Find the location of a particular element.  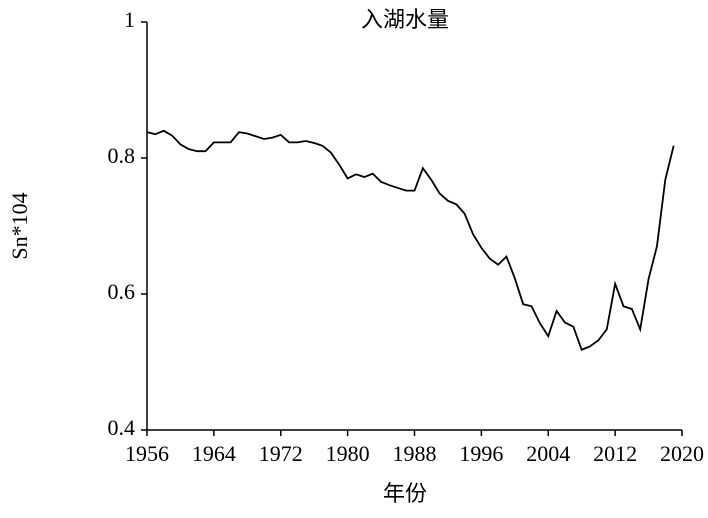

y-tick-label: 1 is located at coordinates (129, 19).